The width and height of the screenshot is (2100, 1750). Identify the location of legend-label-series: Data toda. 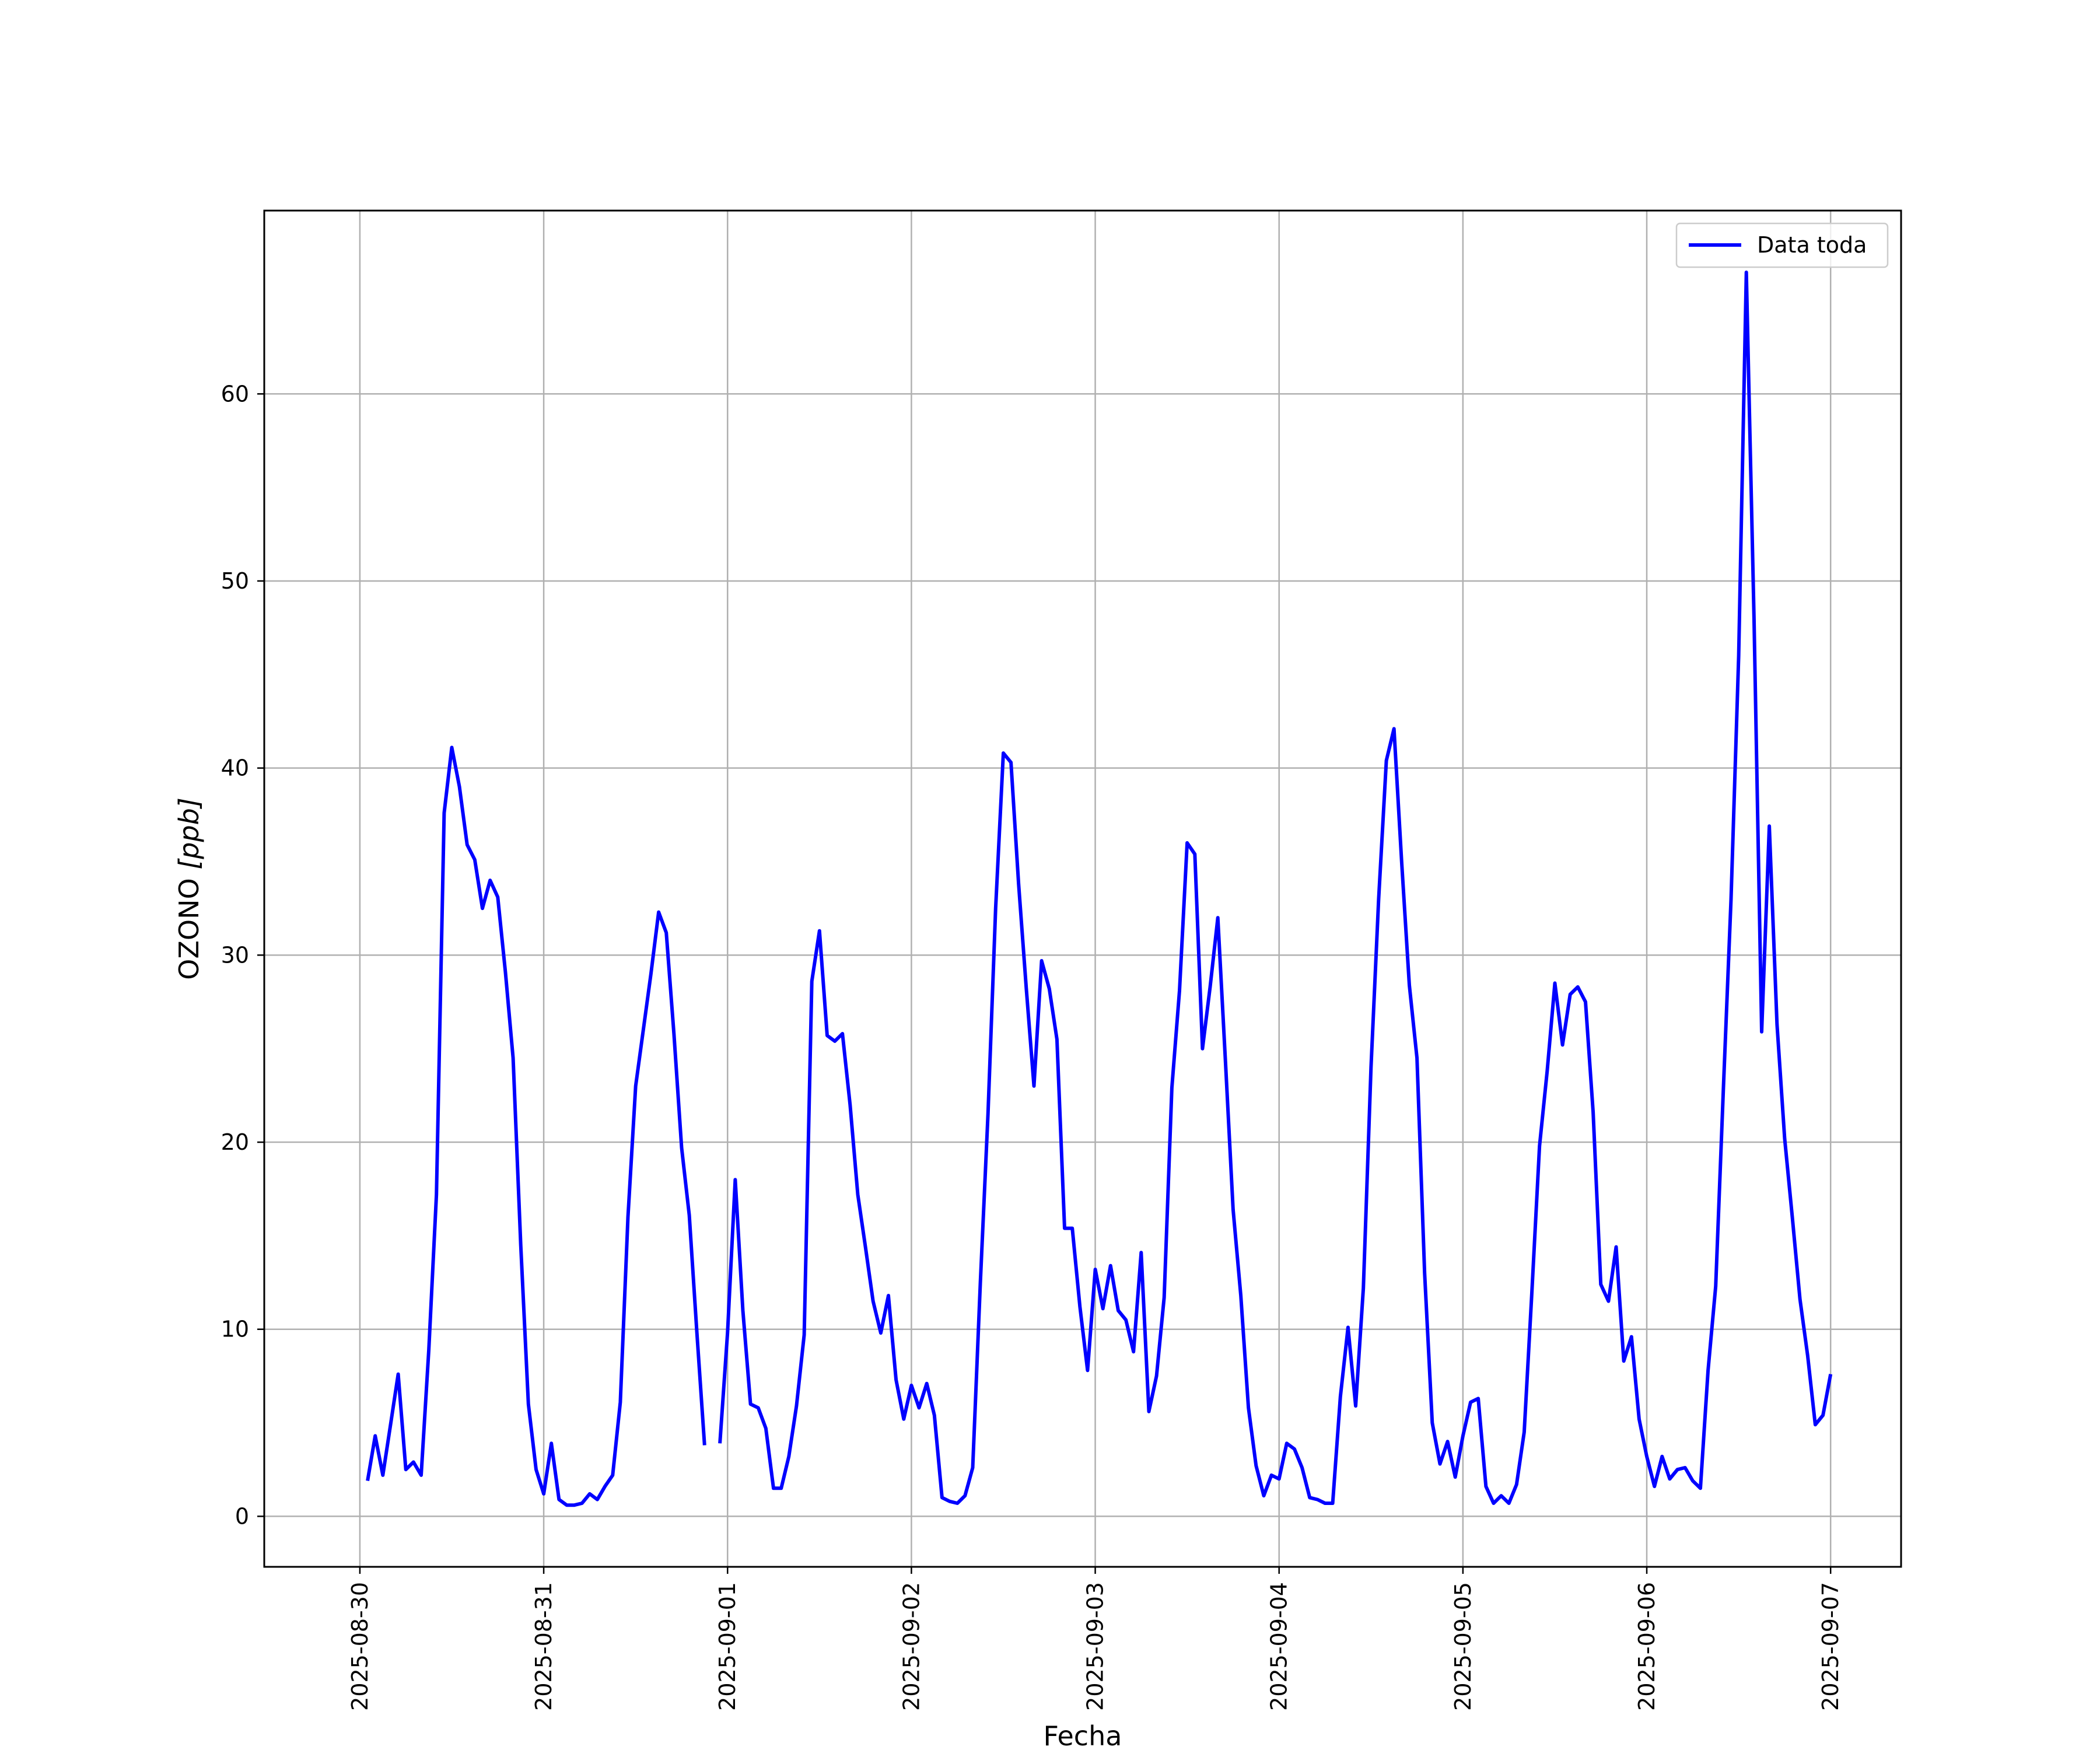
(1812, 245).